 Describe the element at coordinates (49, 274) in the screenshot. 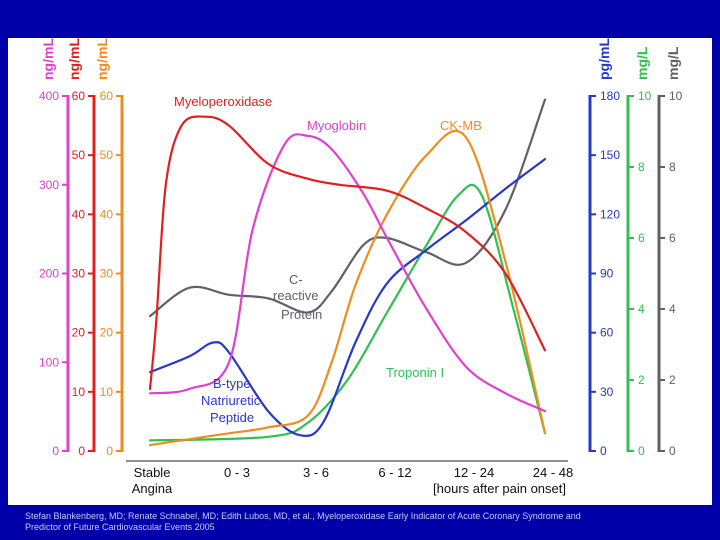

I see `tick-label: 200` at that location.